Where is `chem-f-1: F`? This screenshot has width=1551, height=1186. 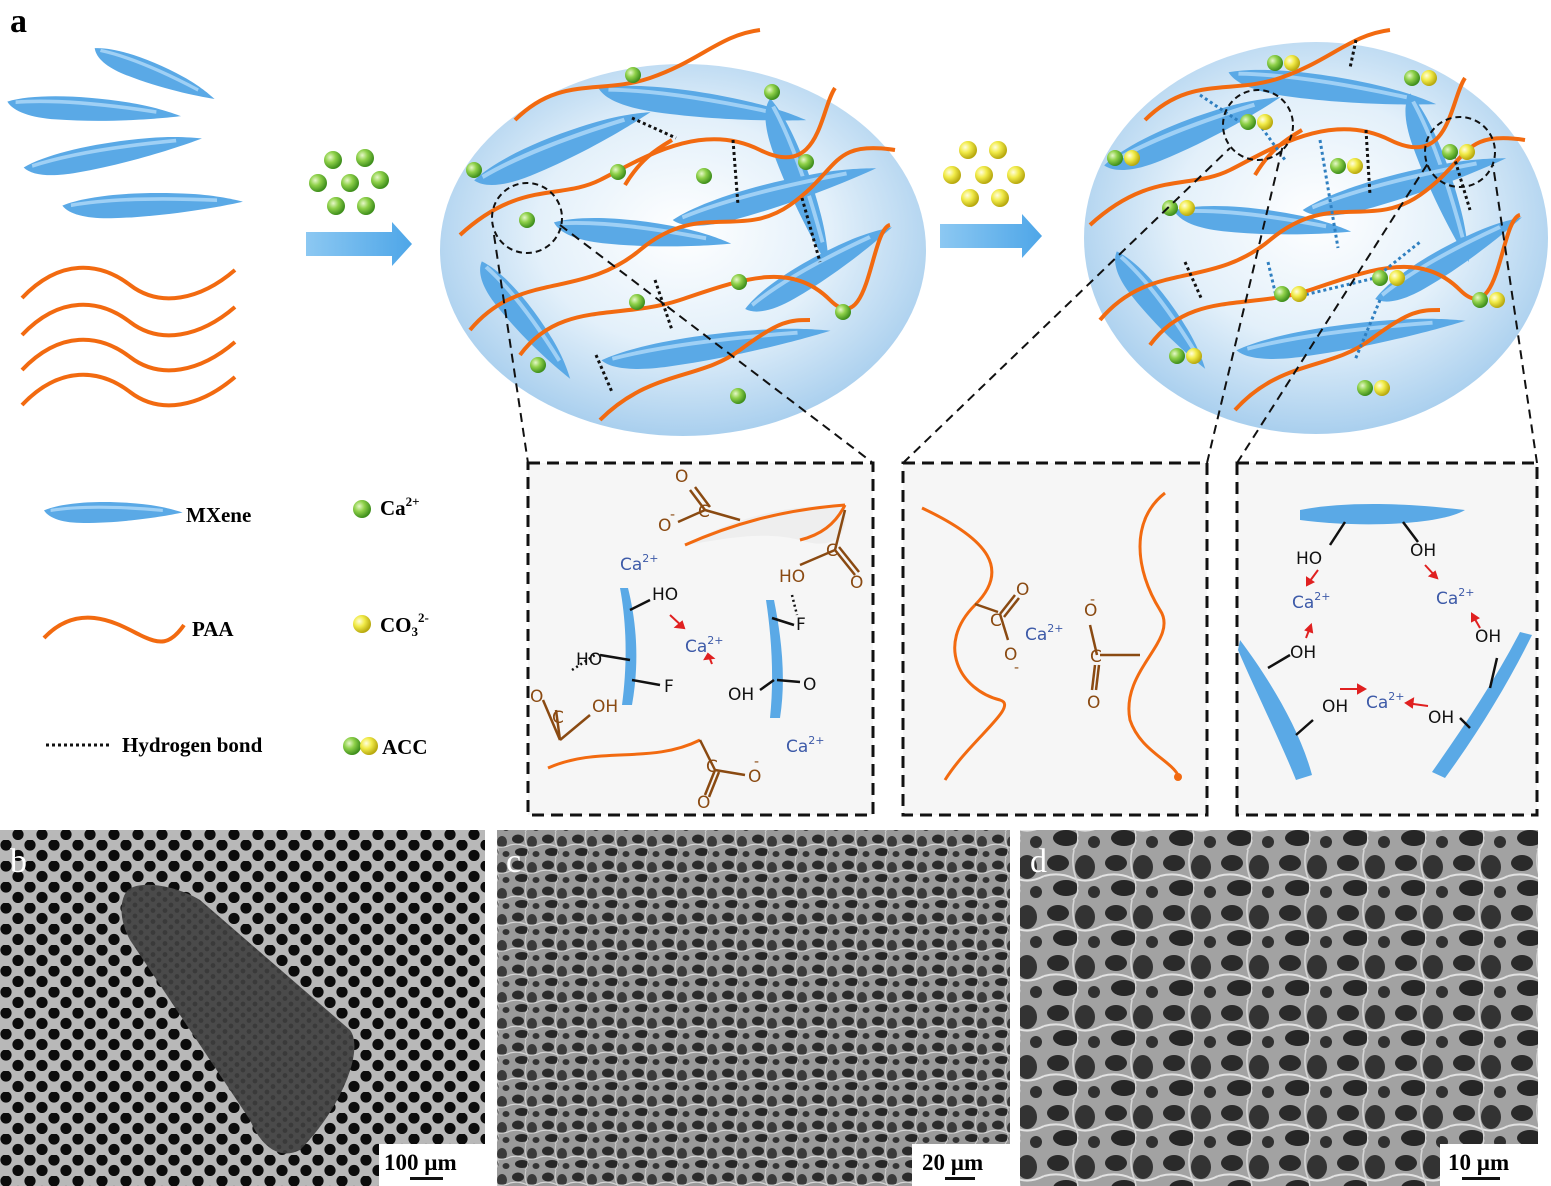 chem-f-1: F is located at coordinates (669, 687).